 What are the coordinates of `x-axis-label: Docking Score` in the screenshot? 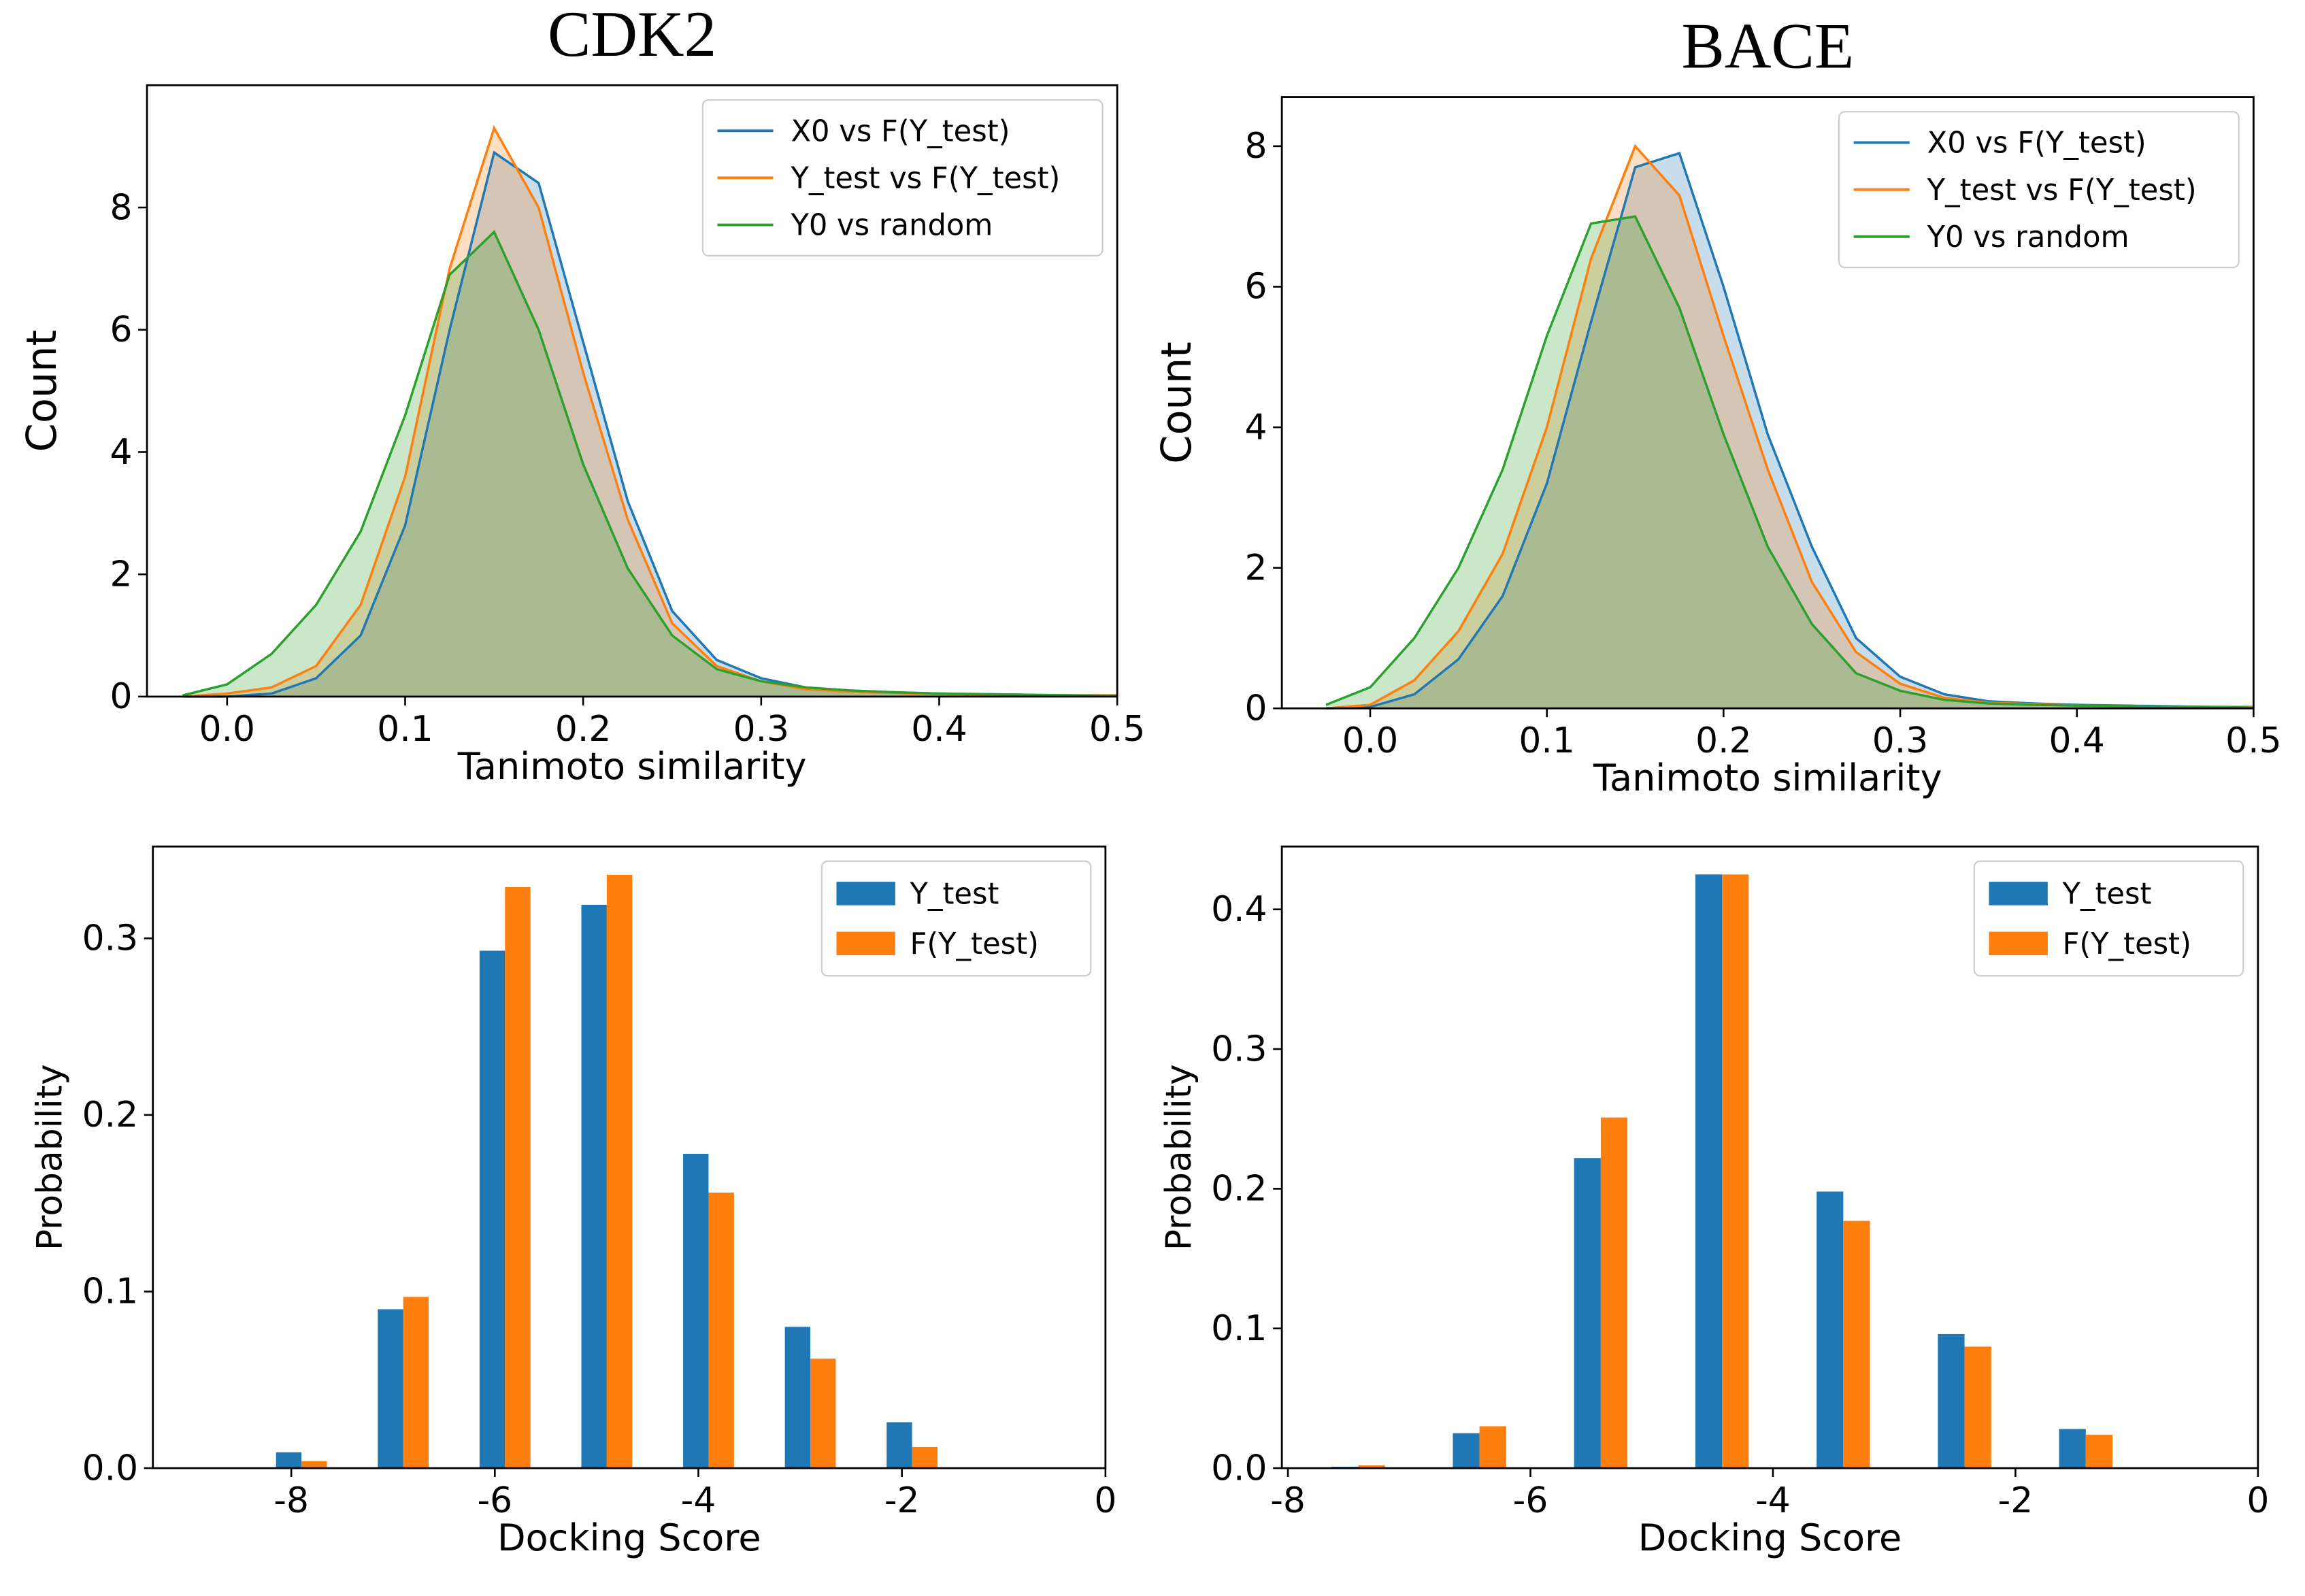 It's located at (629, 1537).